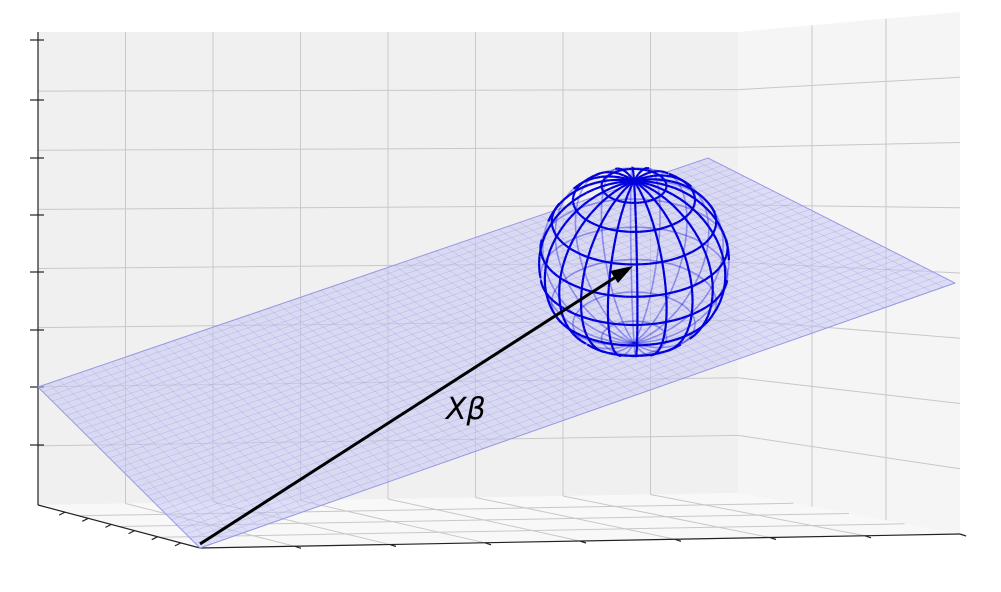 This screenshot has width=1001, height=592. I want to click on grid-line, so click(388, 90).